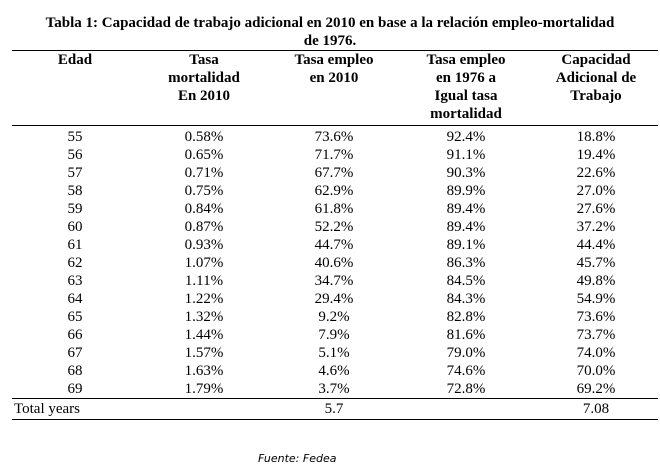 Image resolution: width=660 pixels, height=474 pixels. Describe the element at coordinates (75, 155) in the screenshot. I see `cell-edad: 56` at that location.